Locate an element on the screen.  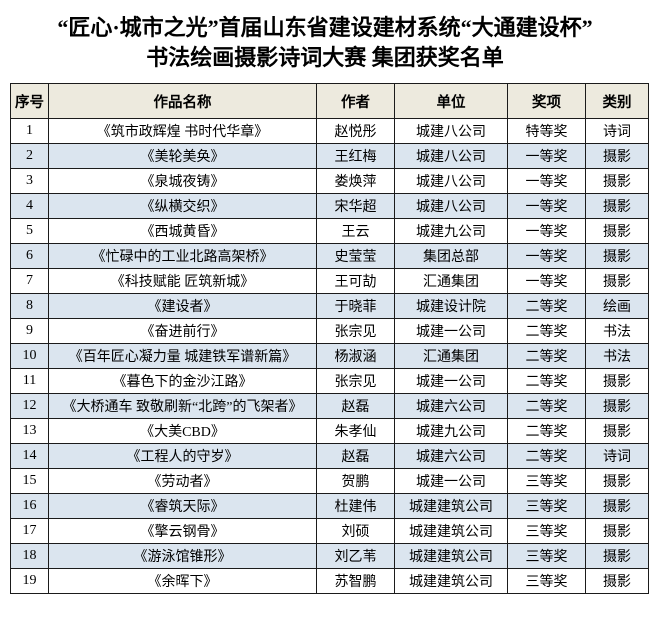
cell-category: 诗词 is located at coordinates (617, 131).